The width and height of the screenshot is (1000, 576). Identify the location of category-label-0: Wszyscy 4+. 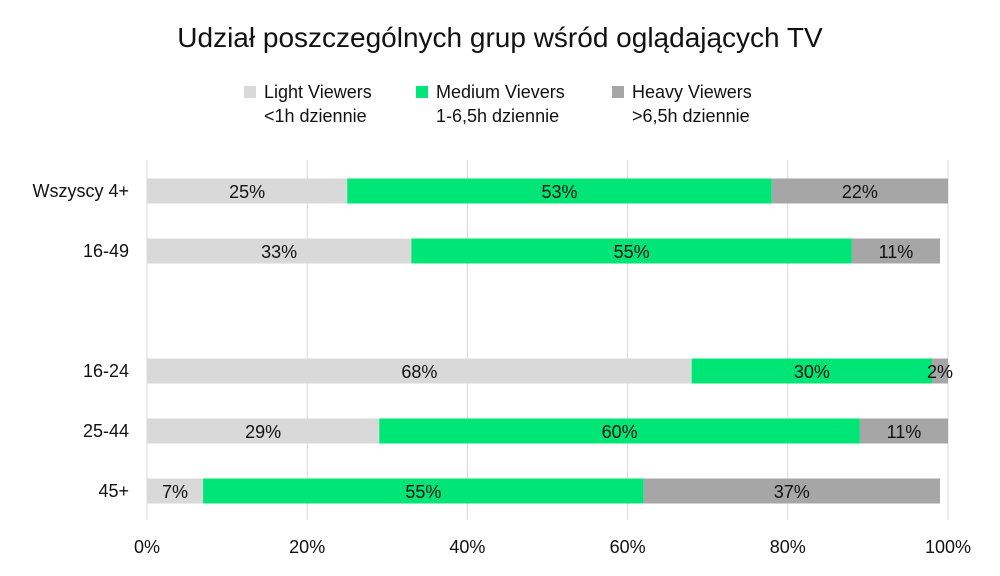
(80, 191).